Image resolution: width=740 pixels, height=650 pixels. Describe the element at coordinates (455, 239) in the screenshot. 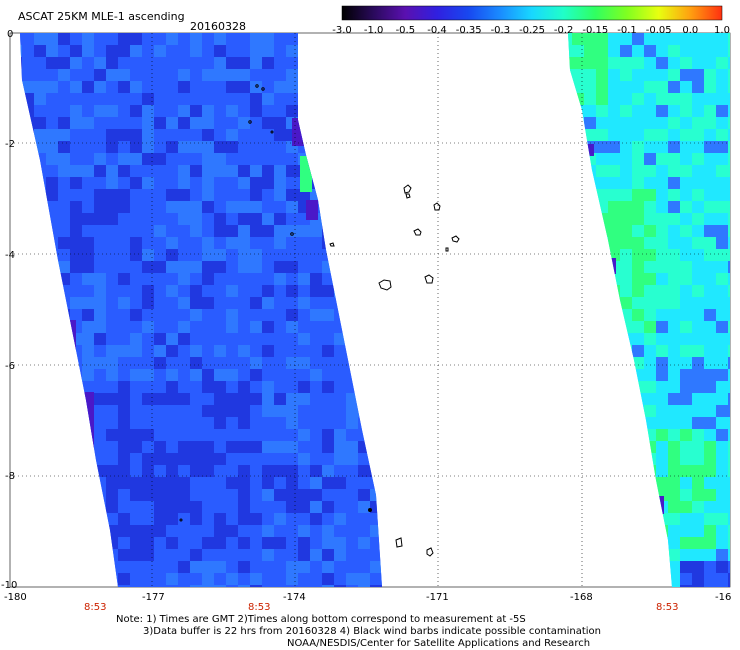

I see `island-outline` at that location.